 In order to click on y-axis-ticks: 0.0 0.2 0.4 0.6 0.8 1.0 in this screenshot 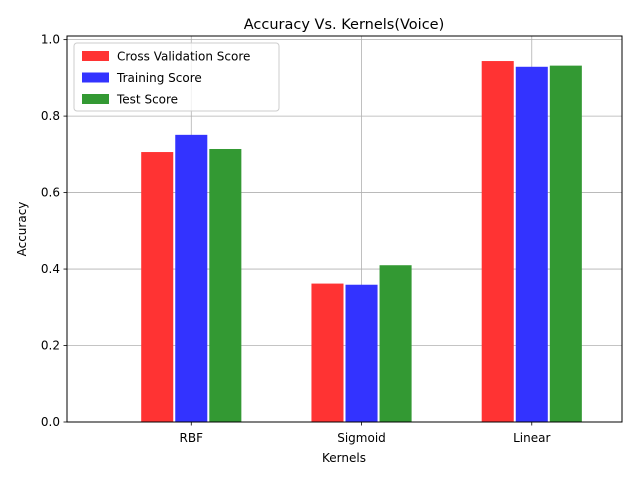, I will do `click(54, 231)`.